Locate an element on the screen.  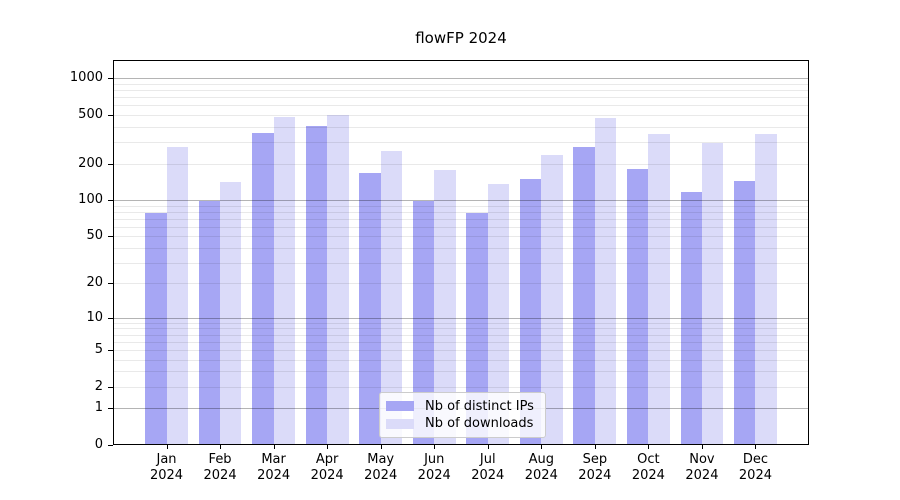
x-tick-label: Jun 2024 is located at coordinates (434, 468).